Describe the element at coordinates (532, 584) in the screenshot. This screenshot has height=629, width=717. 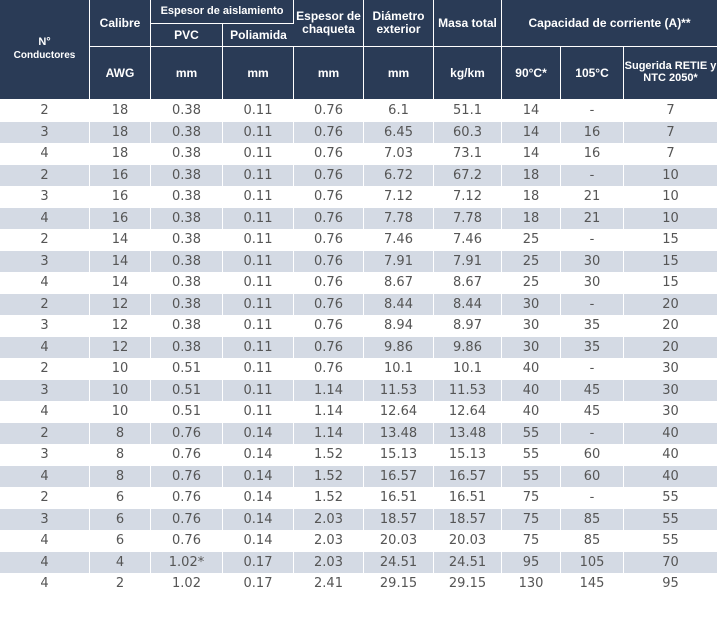
I see `cell-90c: 130` at that location.